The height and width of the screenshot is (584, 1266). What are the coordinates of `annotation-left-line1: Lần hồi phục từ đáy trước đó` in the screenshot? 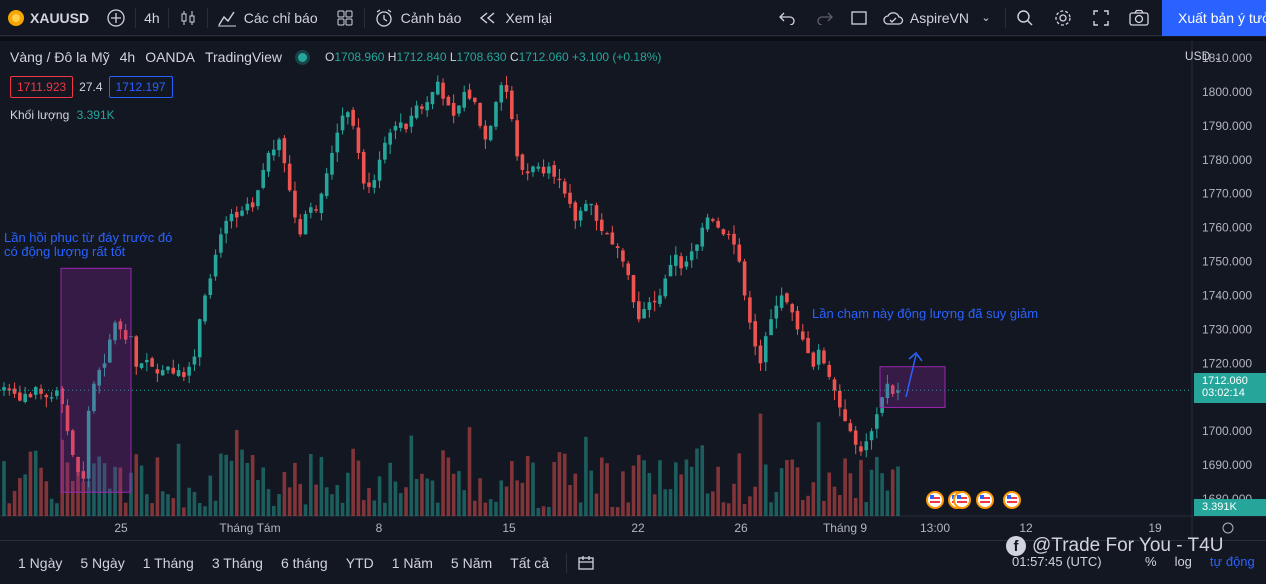 It's located at (88, 237).